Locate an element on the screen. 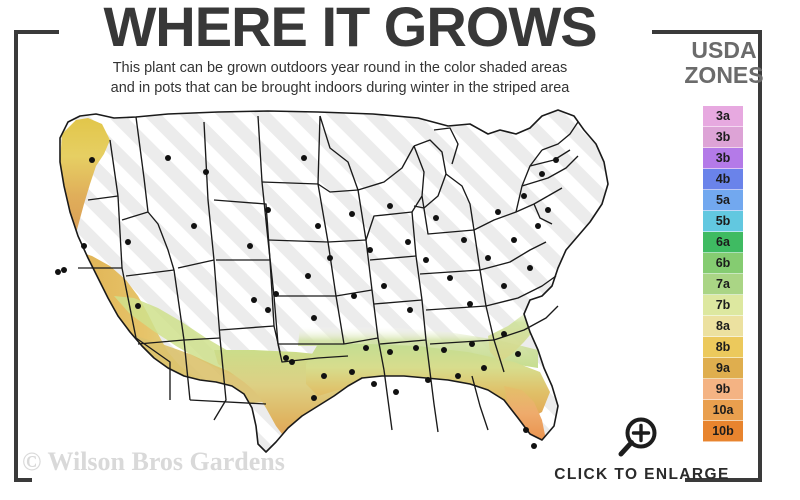 The width and height of the screenshot is (800, 500). zone-swatch-5b: 5b is located at coordinates (723, 221).